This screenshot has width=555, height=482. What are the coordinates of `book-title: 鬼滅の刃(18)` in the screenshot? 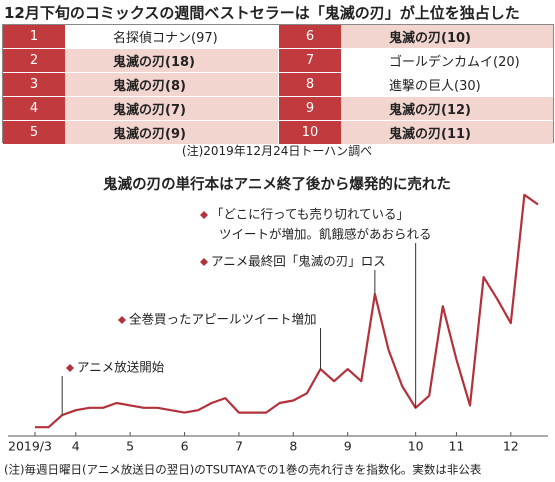 It's located at (171, 60).